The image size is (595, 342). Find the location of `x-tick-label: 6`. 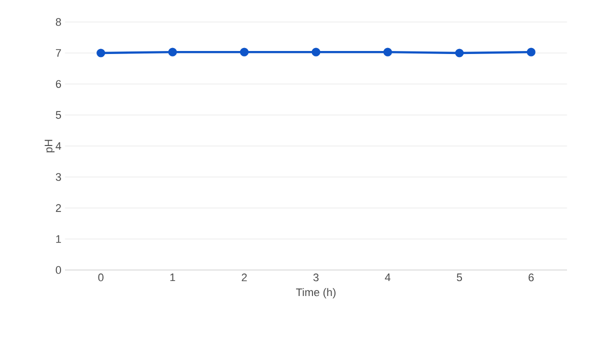

x-tick-label: 6 is located at coordinates (531, 278).